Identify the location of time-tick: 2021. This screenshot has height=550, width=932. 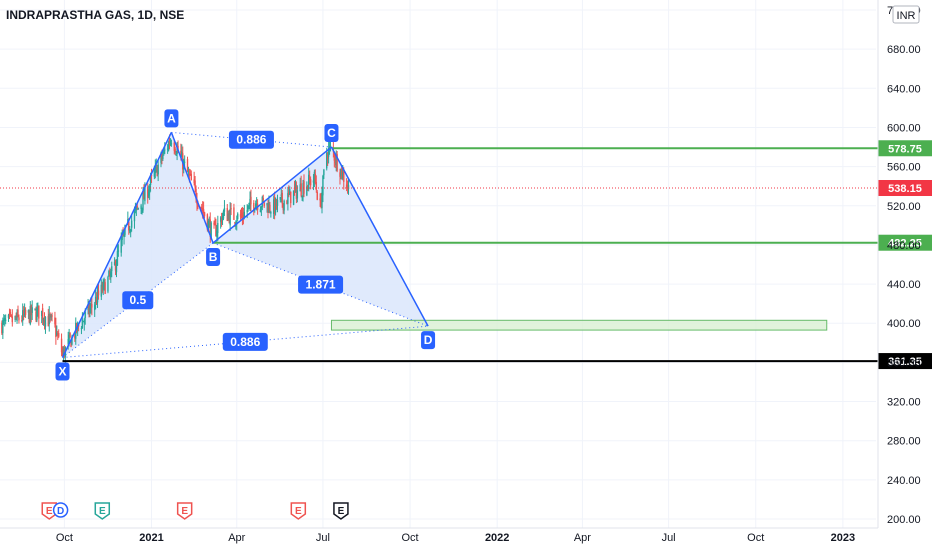
(151, 538).